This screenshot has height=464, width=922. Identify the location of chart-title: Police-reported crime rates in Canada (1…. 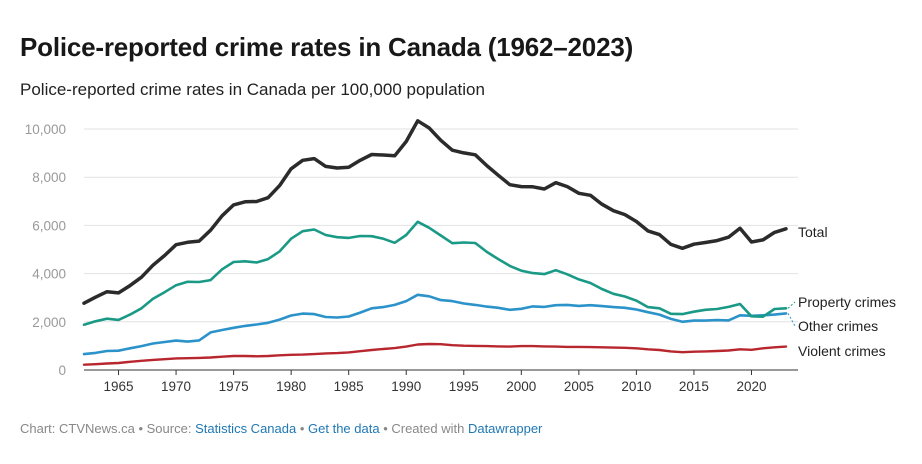
(327, 47).